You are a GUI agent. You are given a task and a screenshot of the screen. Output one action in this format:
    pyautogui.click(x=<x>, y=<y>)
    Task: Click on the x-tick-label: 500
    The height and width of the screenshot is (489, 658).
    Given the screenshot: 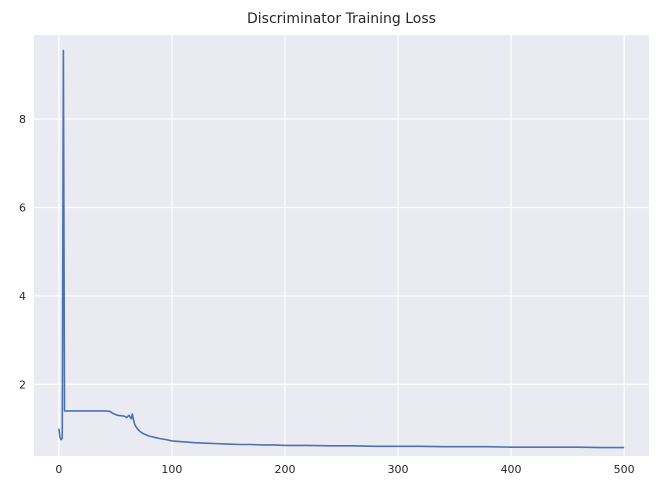 What is the action you would take?
    pyautogui.click(x=624, y=469)
    